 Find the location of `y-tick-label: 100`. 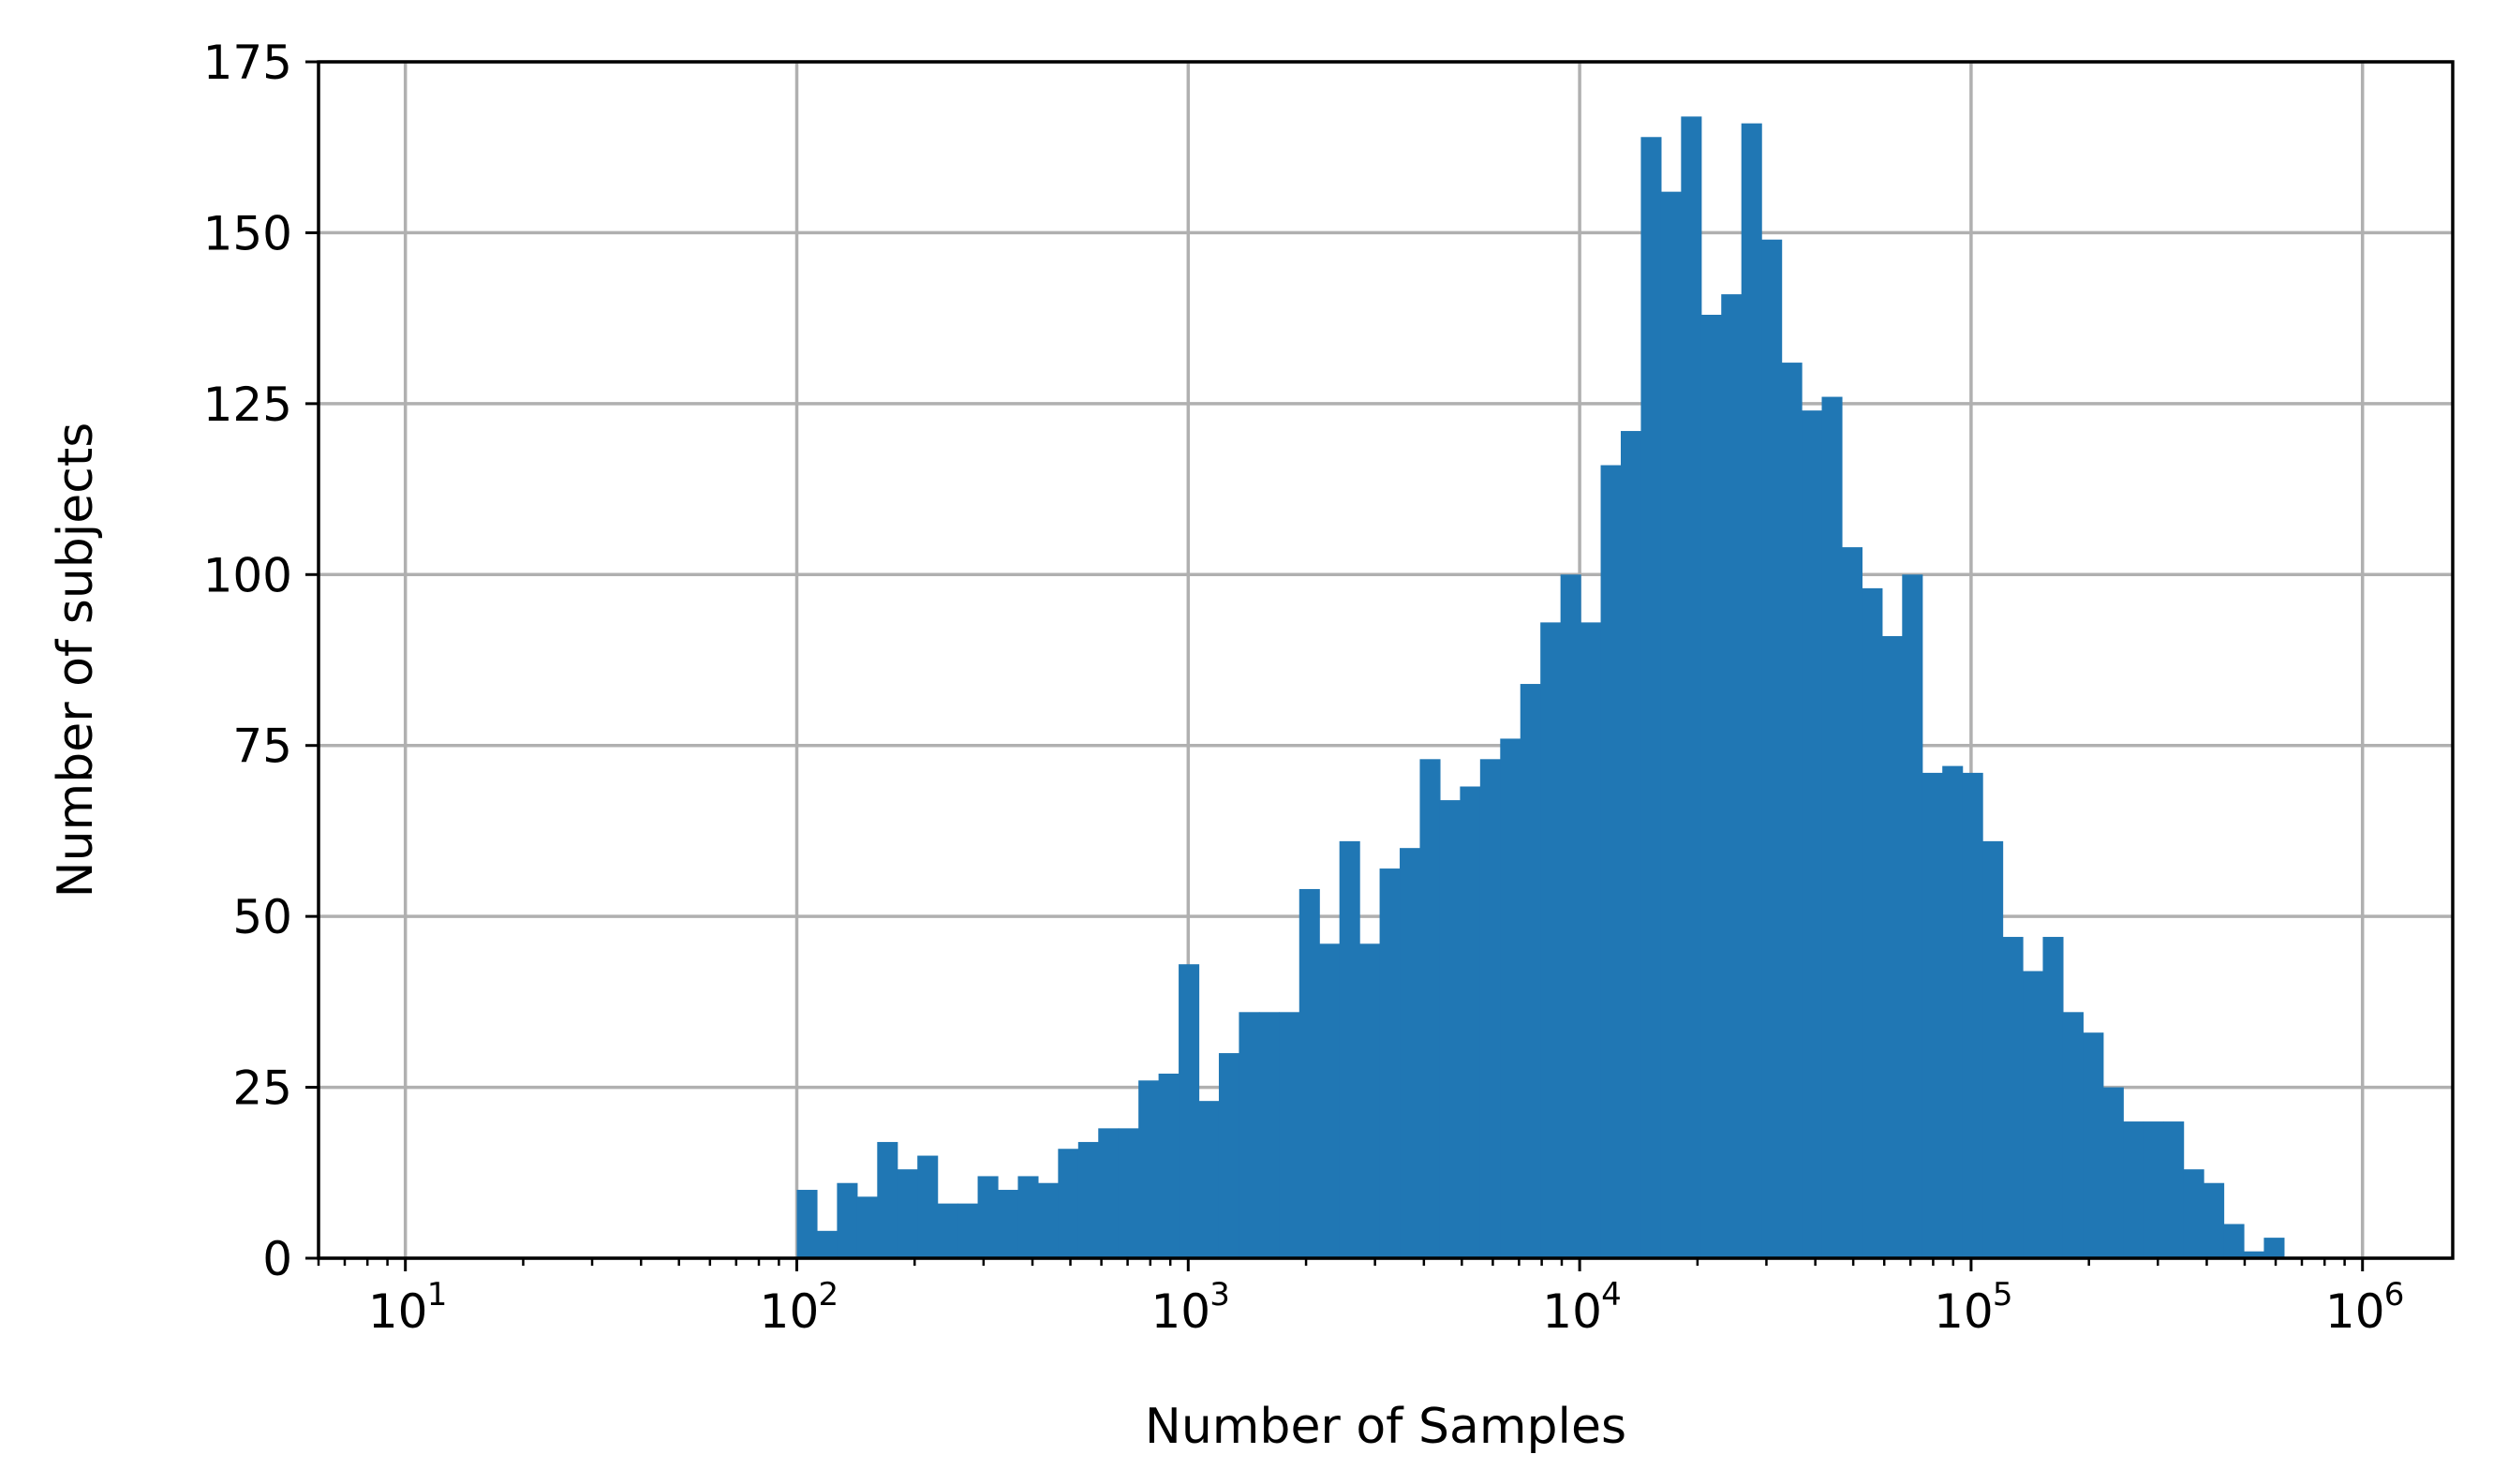

y-tick-label: 100 is located at coordinates (247, 575).